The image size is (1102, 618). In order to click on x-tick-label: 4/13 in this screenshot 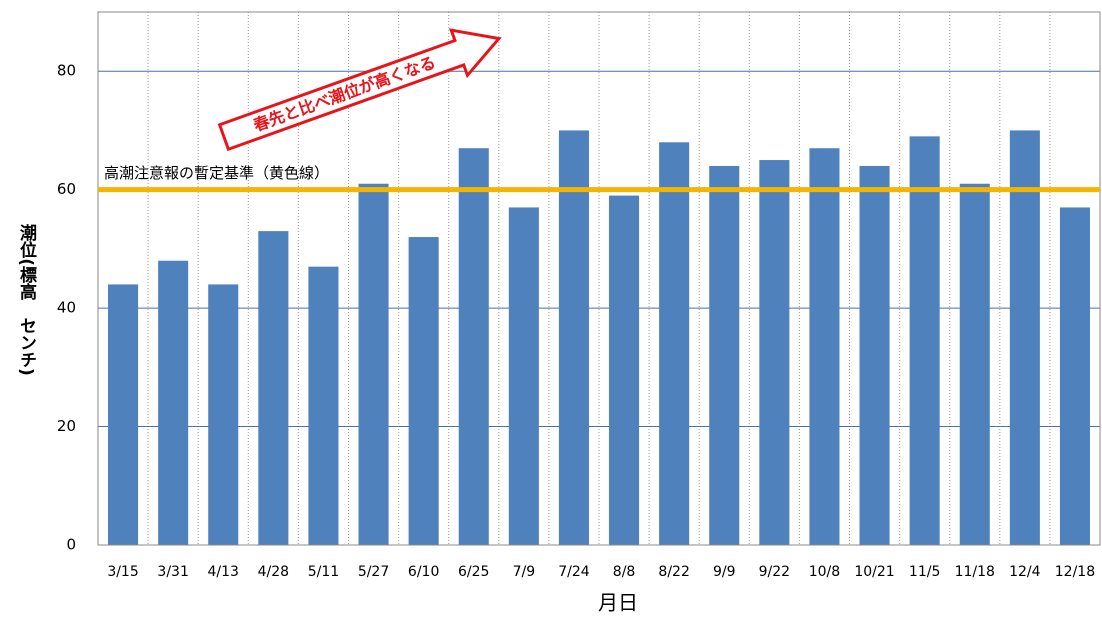, I will do `click(223, 572)`.